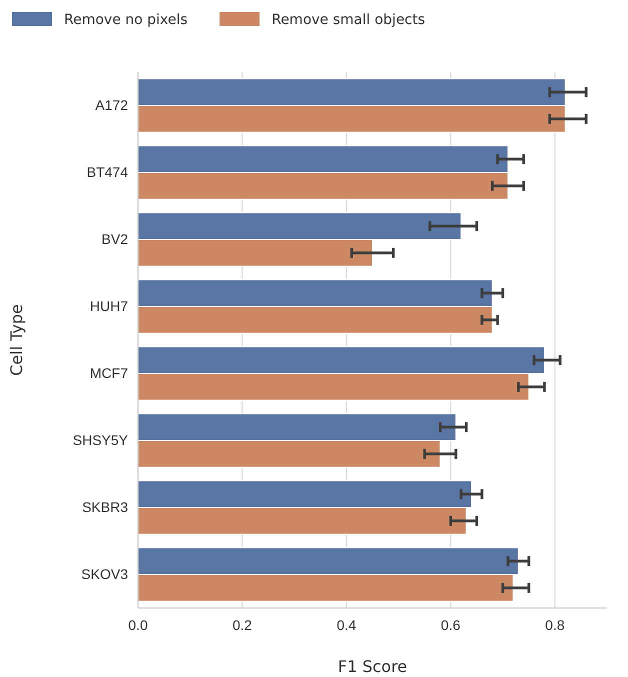  I want to click on x-tick-label: 0.6, so click(450, 624).